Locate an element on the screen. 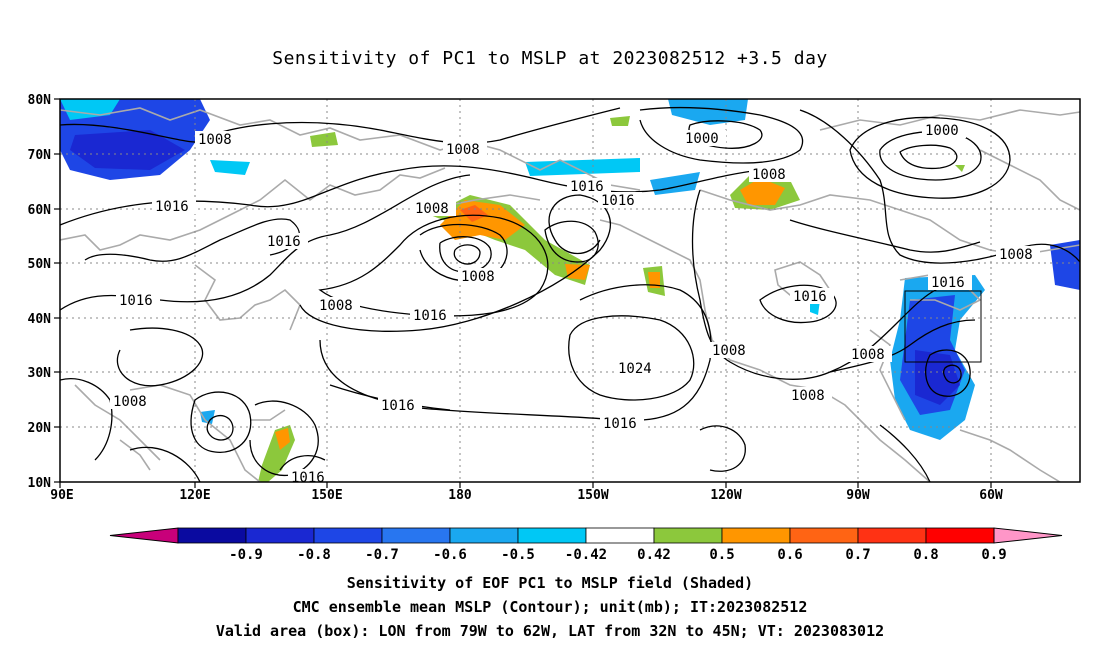 Image resolution: width=1100 pixels, height=650 pixels. colorbar-tick-label: -0.9 is located at coordinates (246, 555).